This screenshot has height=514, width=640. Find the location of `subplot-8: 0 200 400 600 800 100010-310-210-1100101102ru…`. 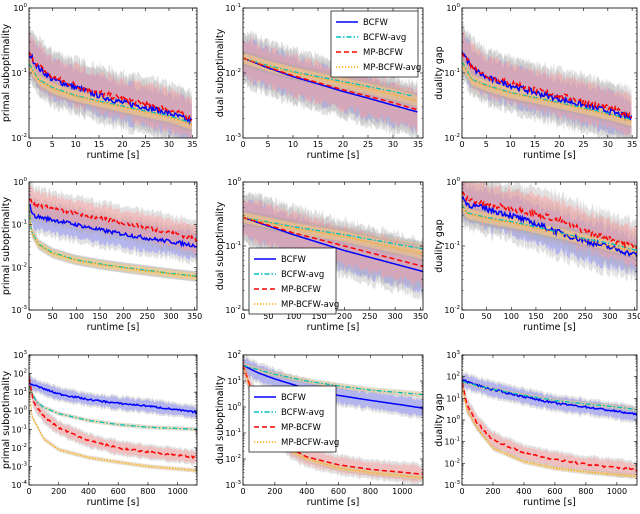

subplot-8: 0 200 400 600 800 100010-310-210-1100101102ru… is located at coordinates (319, 429).